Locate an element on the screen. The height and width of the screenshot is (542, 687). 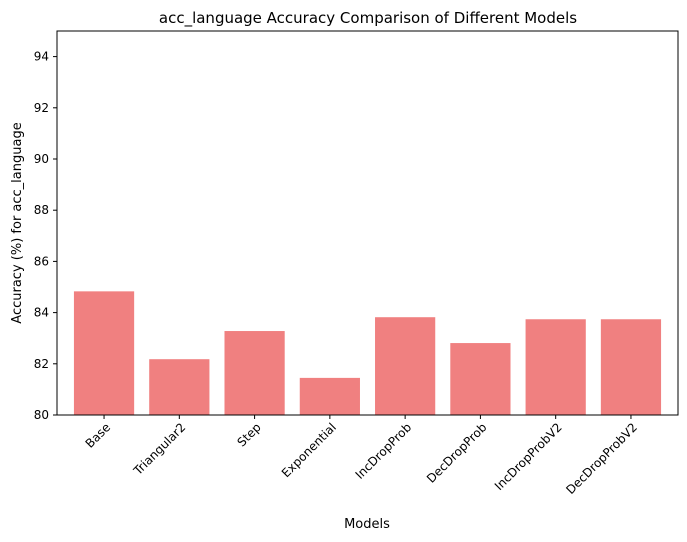
y-axis-label: Accuracy (%) for acc_language is located at coordinates (17, 222).